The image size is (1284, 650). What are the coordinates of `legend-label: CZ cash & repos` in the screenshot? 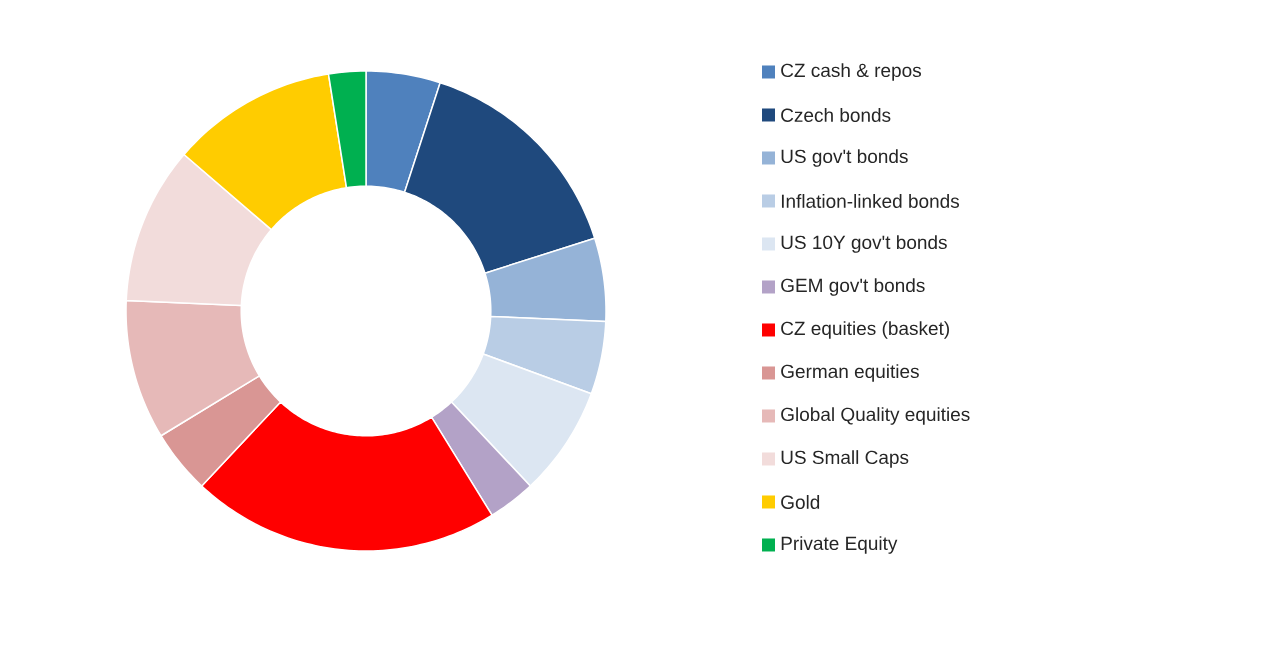 It's located at (851, 72).